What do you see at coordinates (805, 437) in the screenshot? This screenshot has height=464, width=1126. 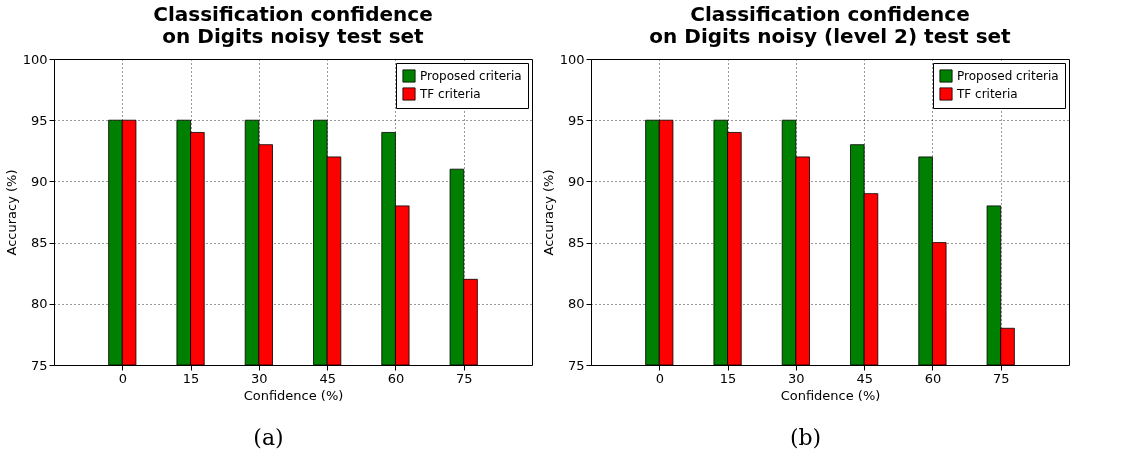 I see `text: (b)` at bounding box center [805, 437].